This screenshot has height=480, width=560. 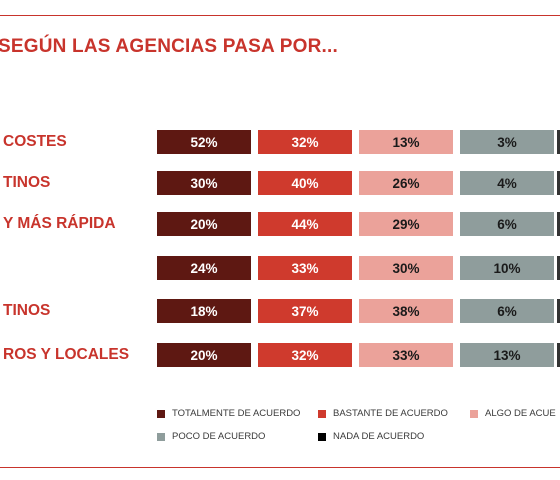 What do you see at coordinates (305, 311) in the screenshot?
I see `data-cell: 37%` at bounding box center [305, 311].